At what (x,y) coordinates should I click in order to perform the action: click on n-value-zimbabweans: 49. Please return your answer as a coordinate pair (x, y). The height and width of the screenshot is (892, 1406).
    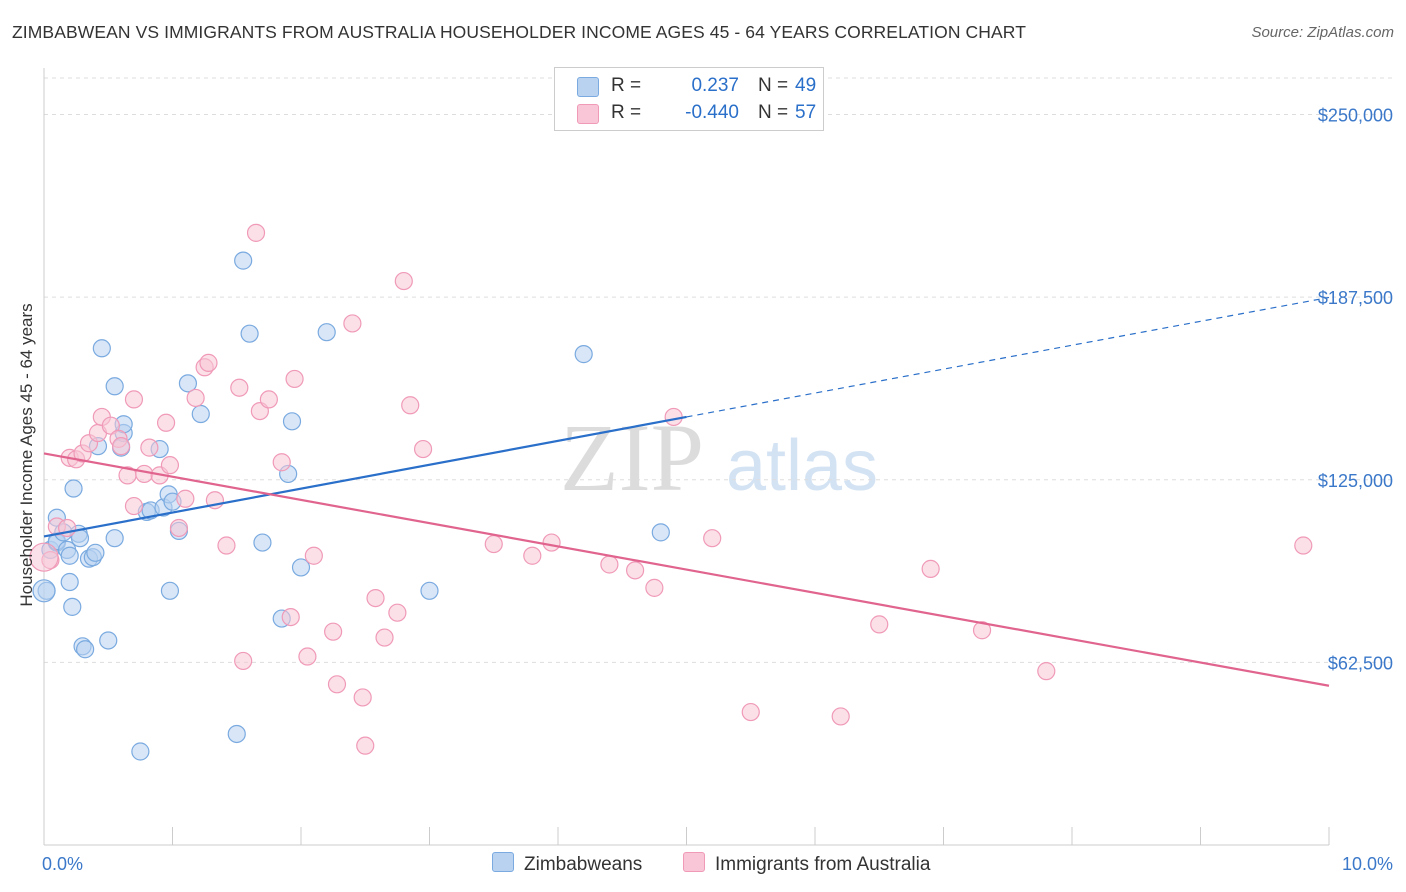
    Looking at the image, I should click on (806, 85).